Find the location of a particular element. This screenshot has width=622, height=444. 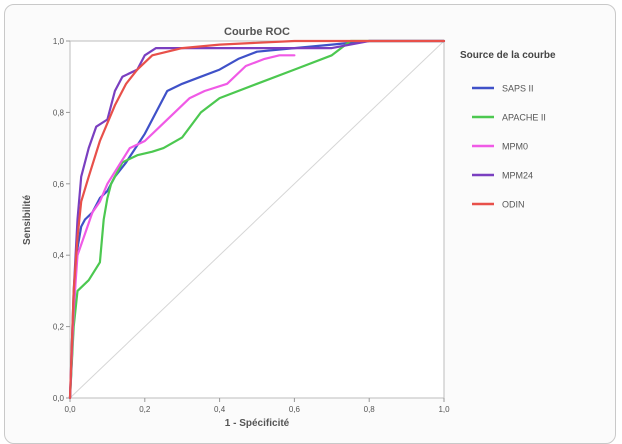

x-tick-label: 0,6 is located at coordinates (295, 409).